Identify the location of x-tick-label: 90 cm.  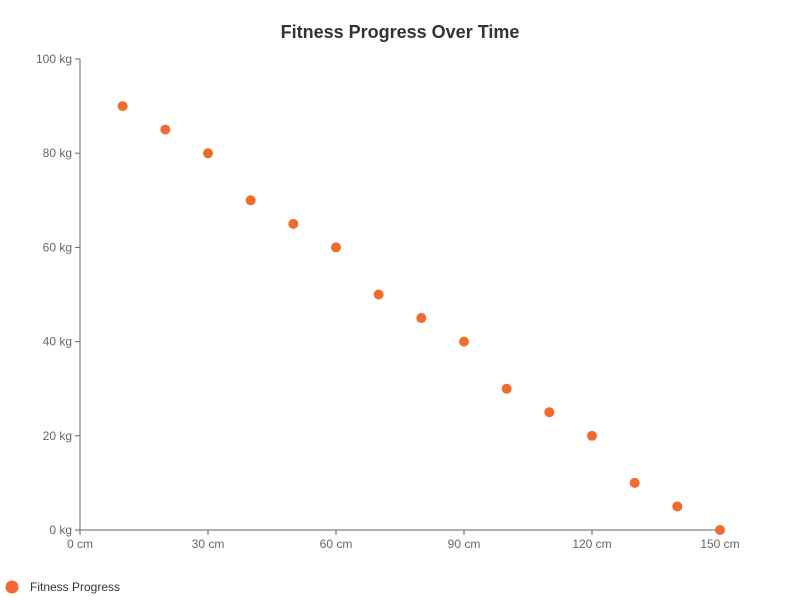
(464, 544).